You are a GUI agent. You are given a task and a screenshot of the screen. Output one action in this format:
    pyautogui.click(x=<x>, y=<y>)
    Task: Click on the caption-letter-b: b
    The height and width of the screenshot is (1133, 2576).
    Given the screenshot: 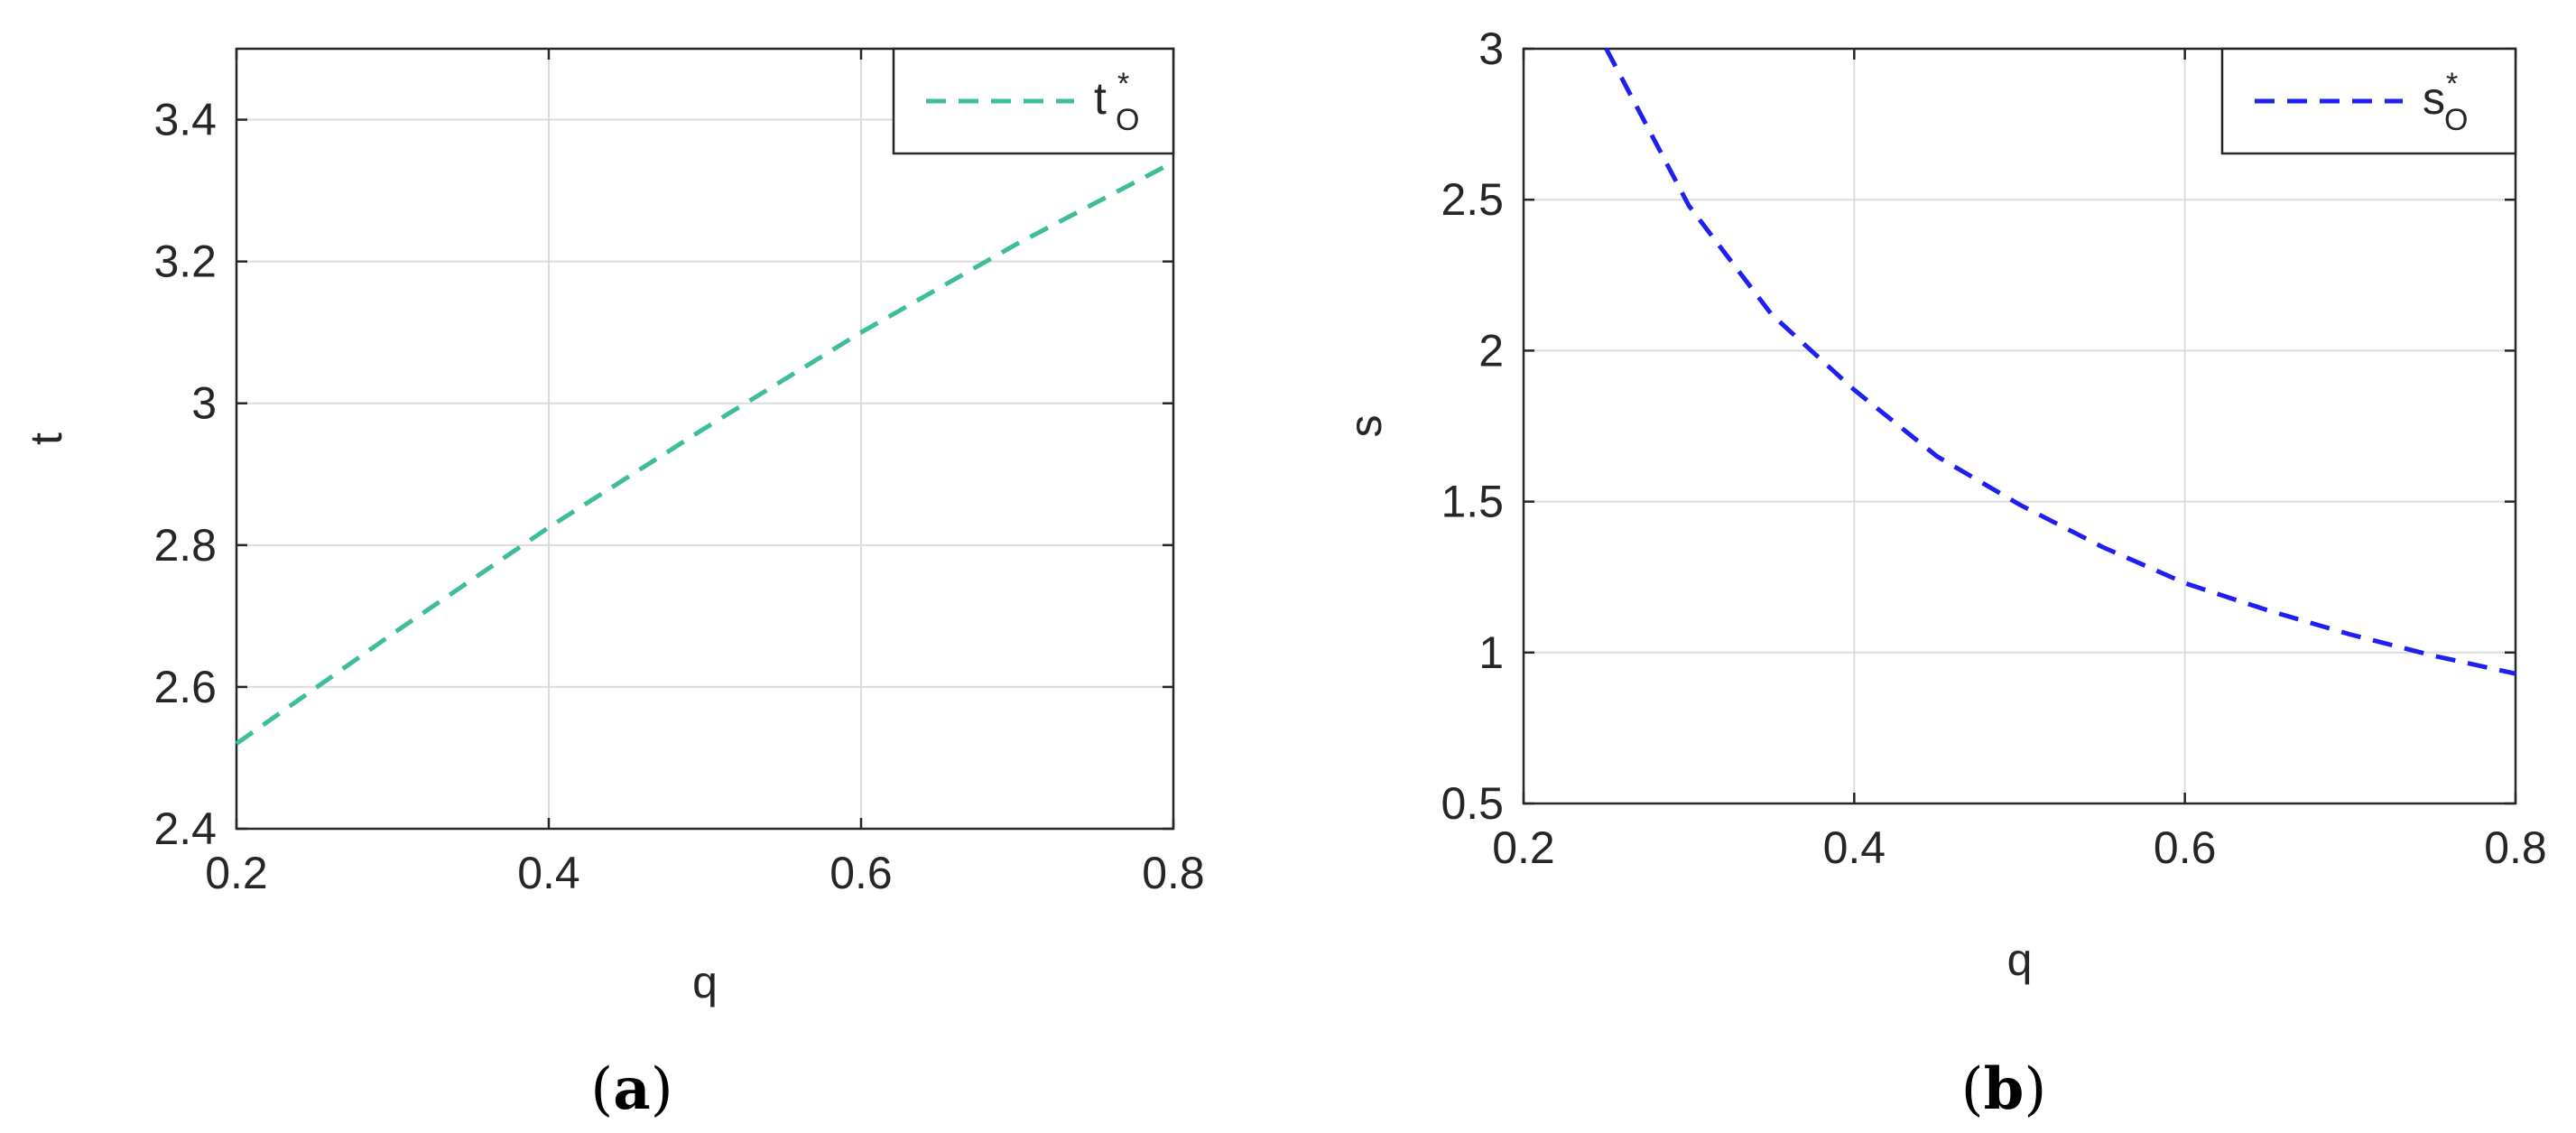 What is the action you would take?
    pyautogui.click(x=2004, y=1089)
    